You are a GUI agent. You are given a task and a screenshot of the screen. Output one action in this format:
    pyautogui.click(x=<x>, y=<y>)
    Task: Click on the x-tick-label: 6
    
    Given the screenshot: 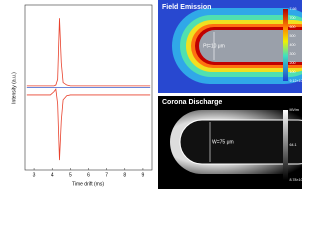 What is the action you would take?
    pyautogui.click(x=88, y=175)
    